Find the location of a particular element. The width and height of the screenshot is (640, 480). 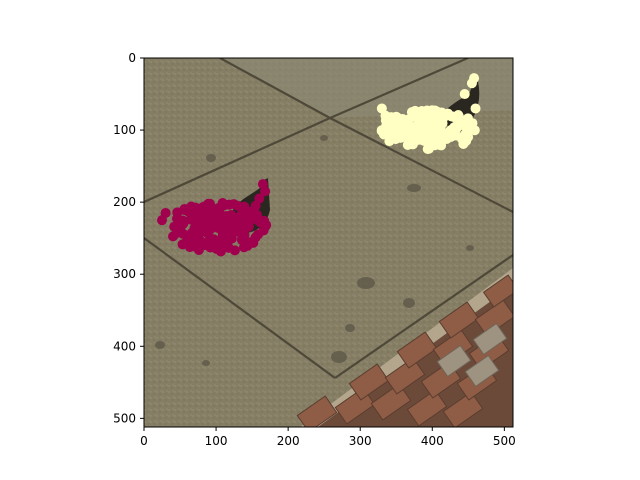

y-tick-label: 300 is located at coordinates (124, 274).